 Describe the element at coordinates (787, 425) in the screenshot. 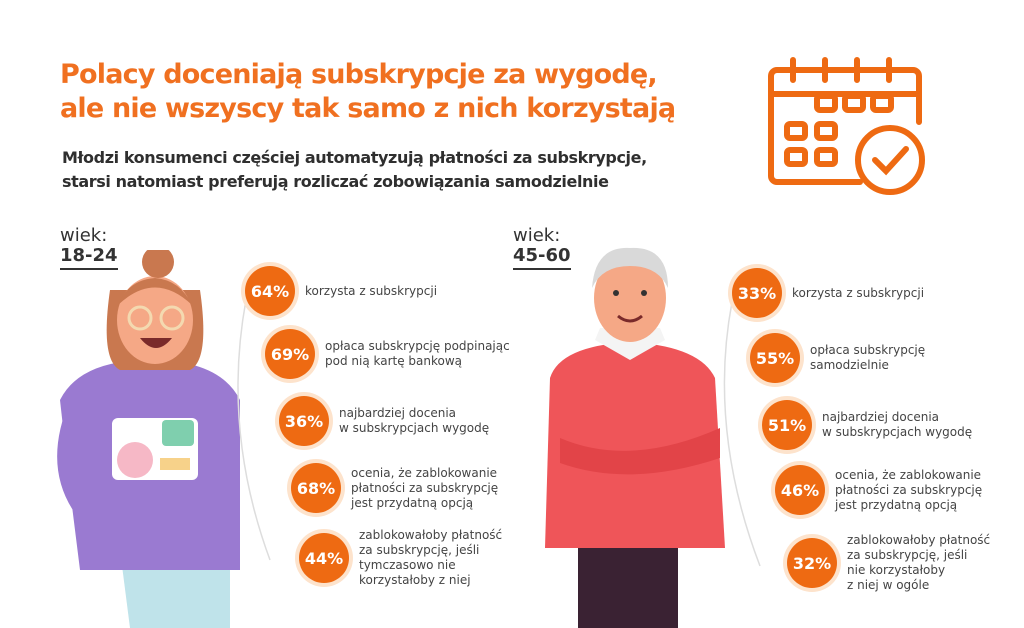

I see `stat-value-circle: 51%` at that location.